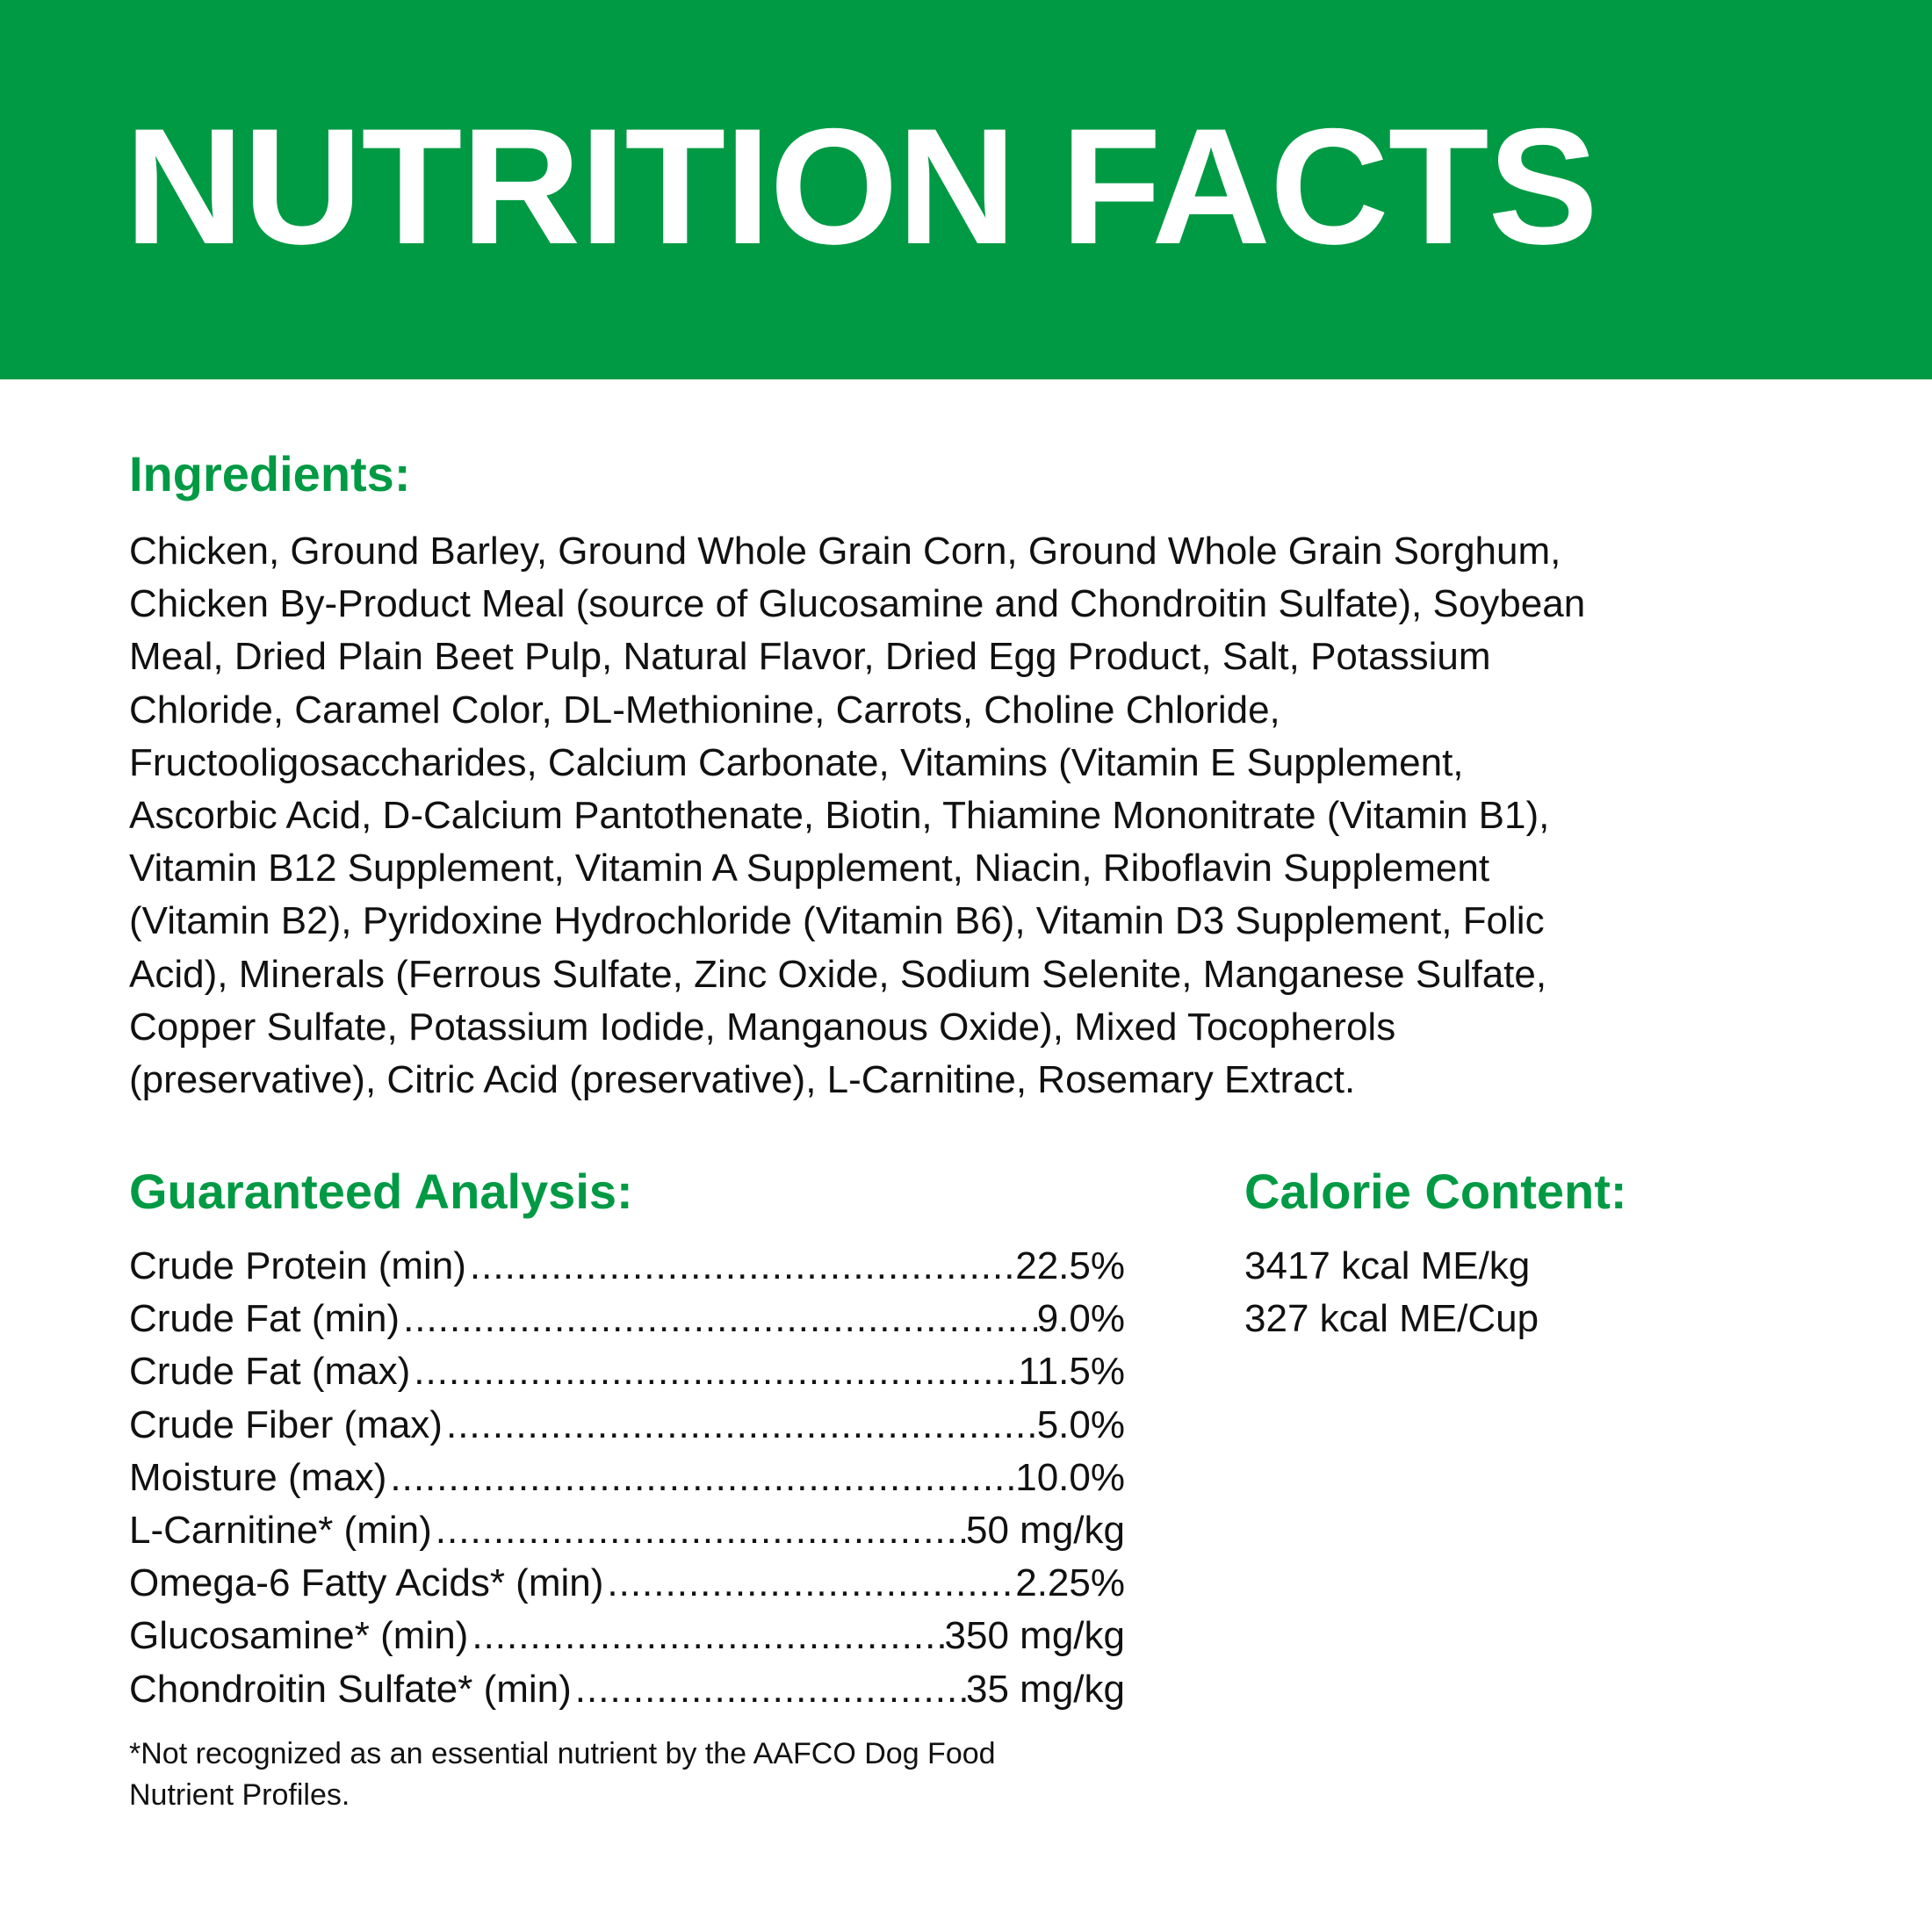 This screenshot has width=1932, height=1932. What do you see at coordinates (297, 1265) in the screenshot?
I see `analysis-label: Crude Protein (min)` at bounding box center [297, 1265].